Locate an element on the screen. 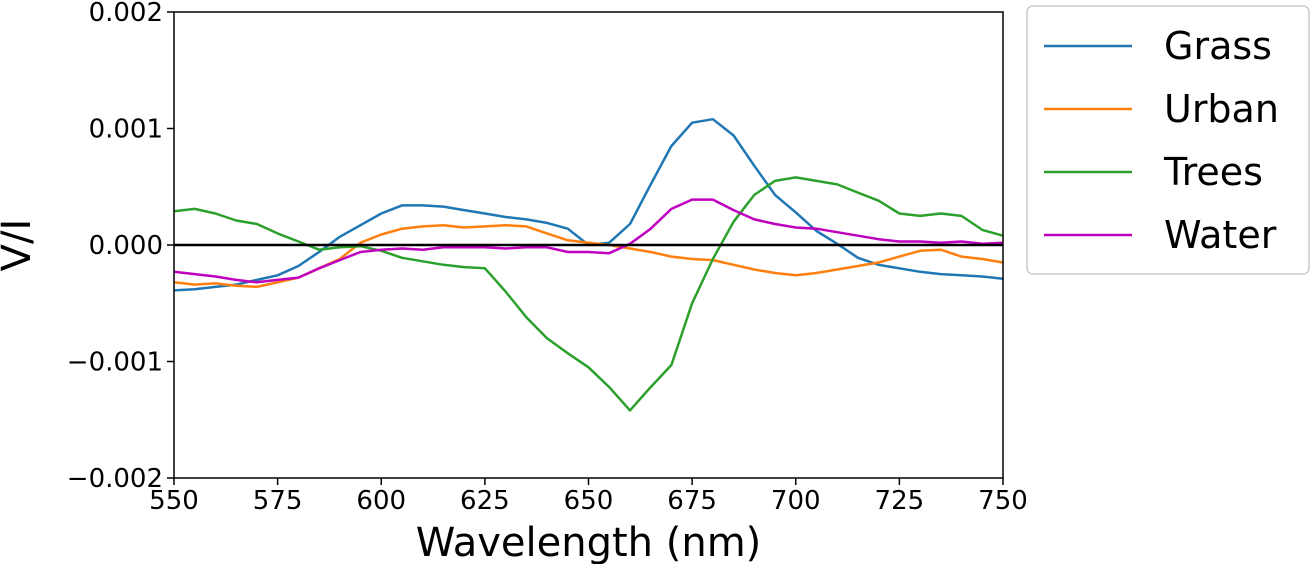 The height and width of the screenshot is (564, 1313). x-tick-label: 750 is located at coordinates (1003, 501).